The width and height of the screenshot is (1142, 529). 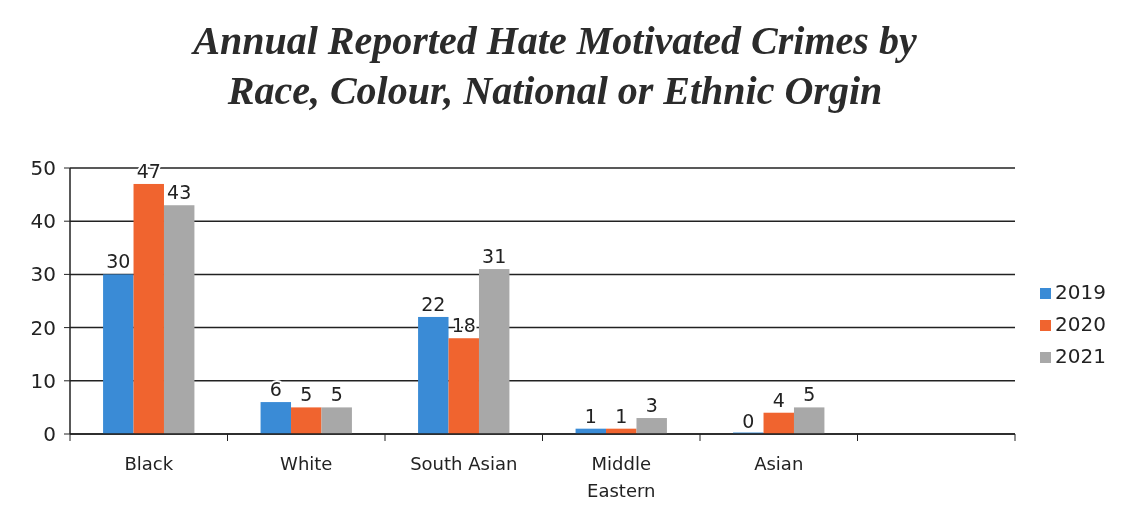 What do you see at coordinates (179, 192) in the screenshot?
I see `data-label: 43` at bounding box center [179, 192].